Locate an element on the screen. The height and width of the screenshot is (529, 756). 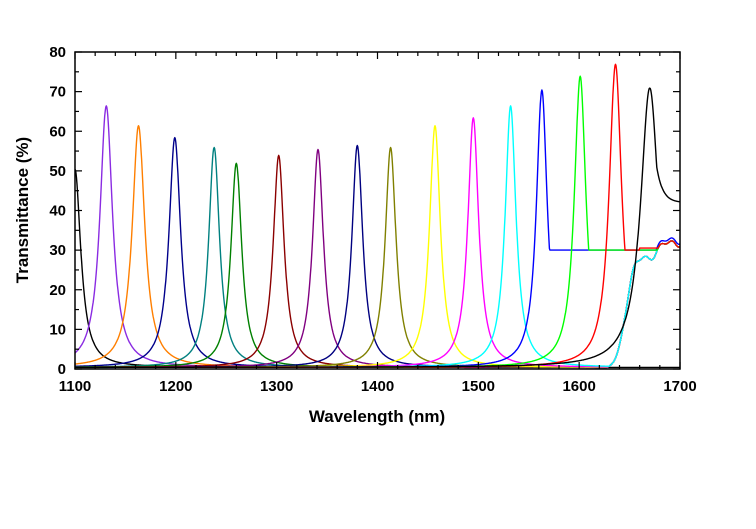
x-tick-label: 1500 is located at coordinates (478, 386).